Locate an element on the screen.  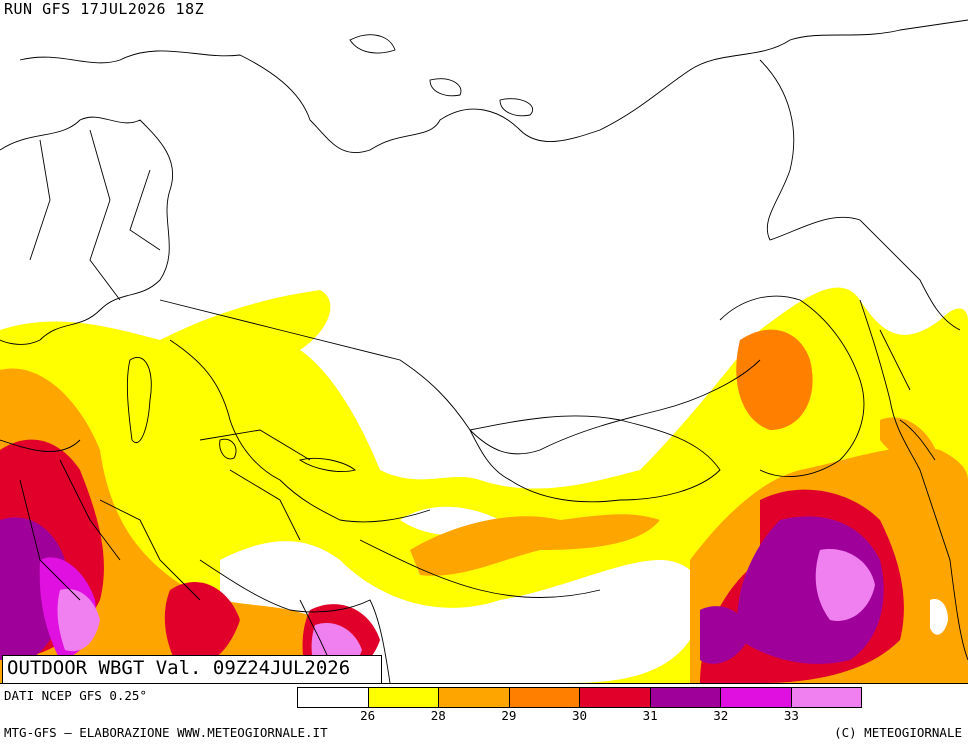
shade-orange-korea is located at coordinates (910, 440).